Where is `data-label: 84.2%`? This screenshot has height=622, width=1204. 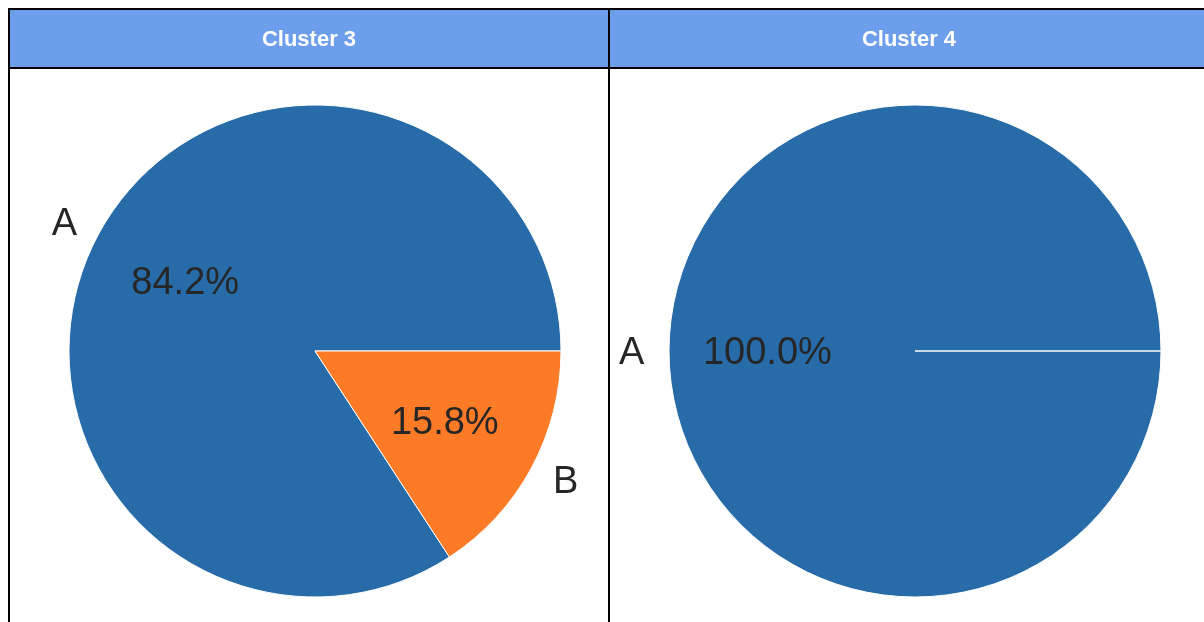 data-label: 84.2% is located at coordinates (185, 280).